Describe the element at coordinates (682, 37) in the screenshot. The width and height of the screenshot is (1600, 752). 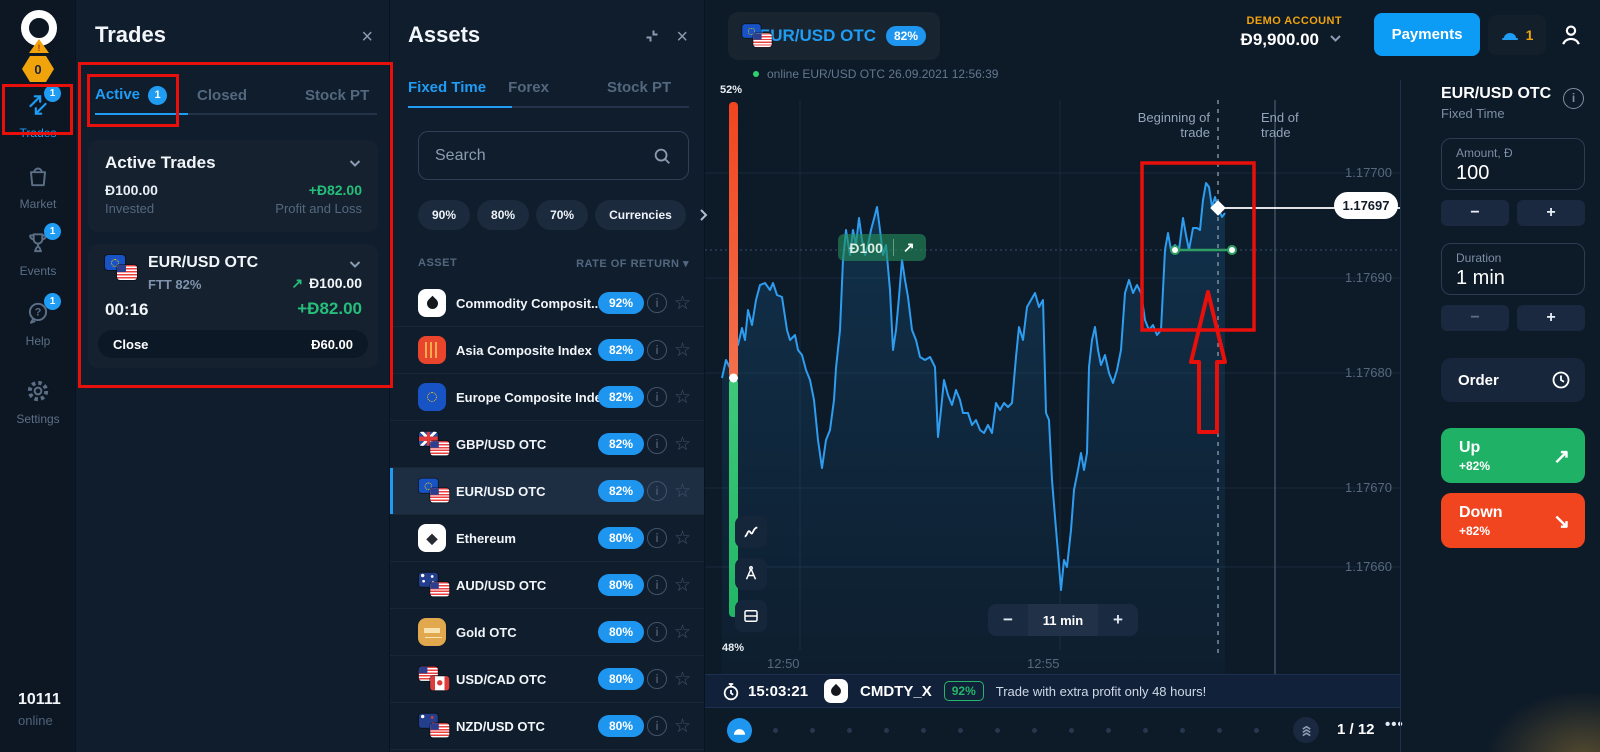
I see `assets-close-icon: ×` at that location.